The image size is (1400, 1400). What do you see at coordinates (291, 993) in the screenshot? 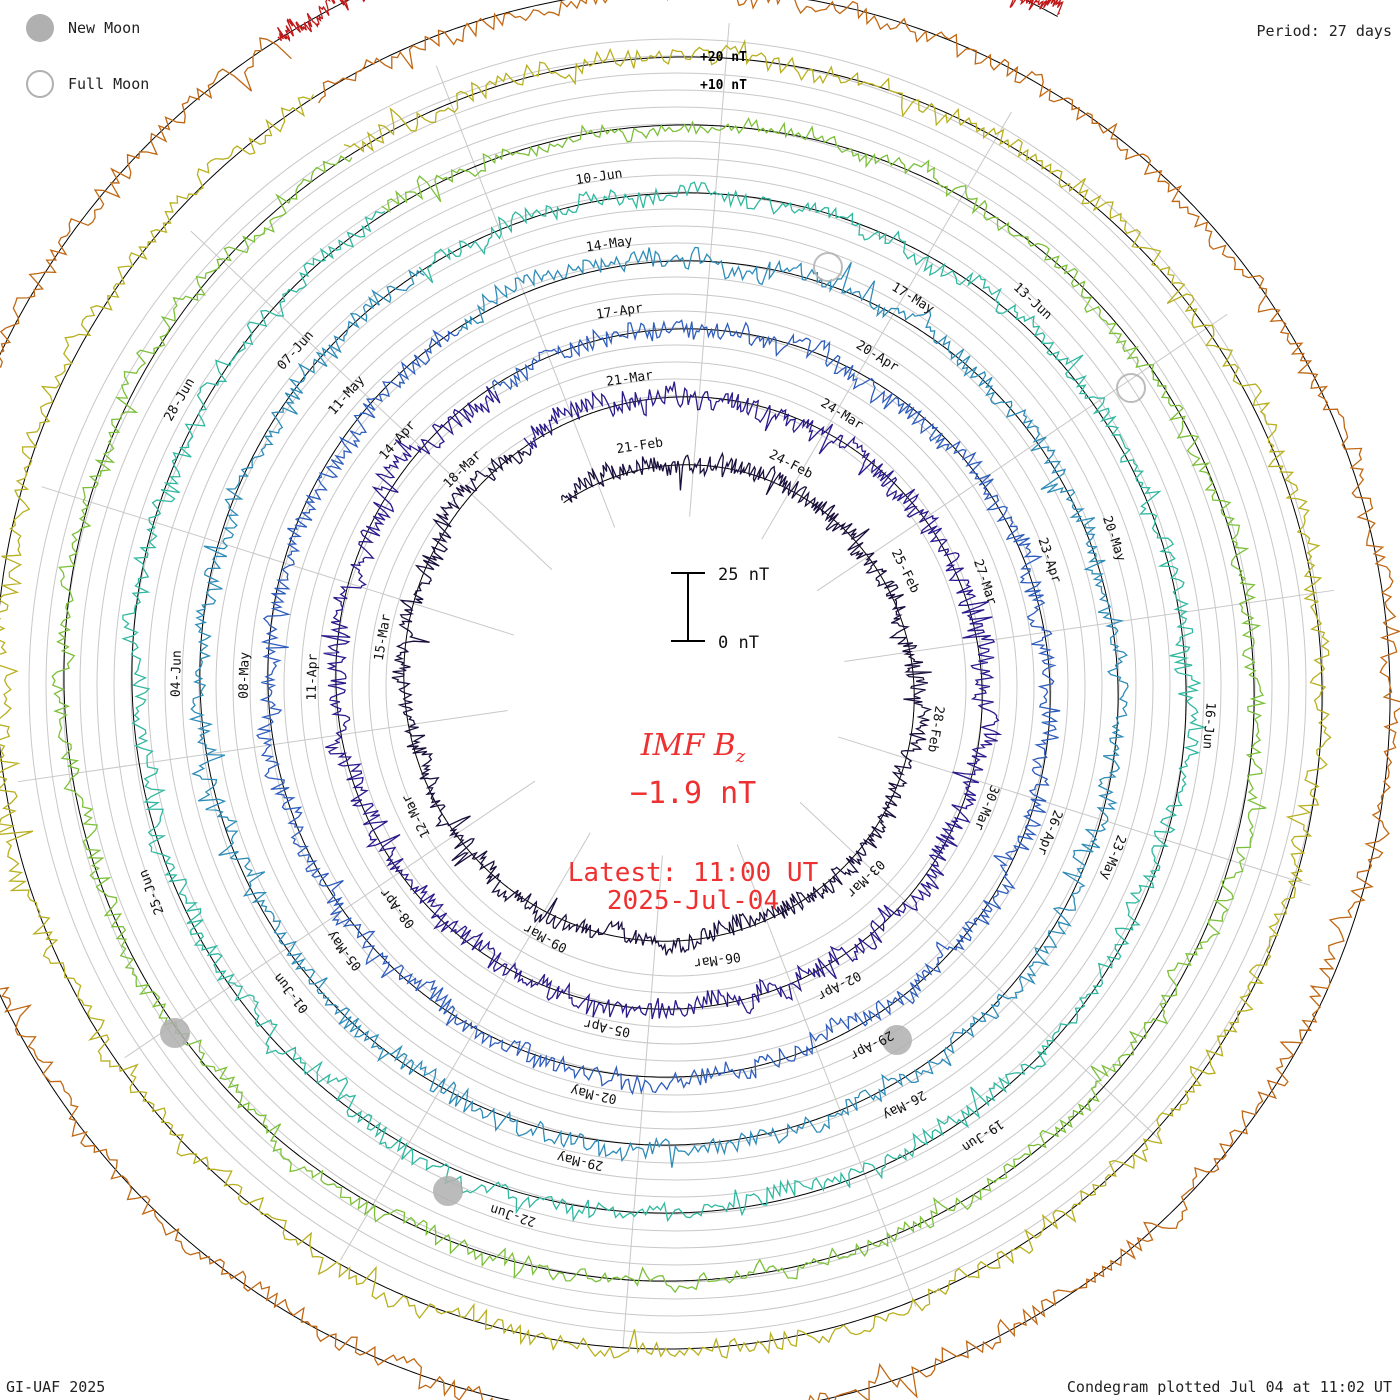
I see `date-label: 01-Jun` at bounding box center [291, 993].